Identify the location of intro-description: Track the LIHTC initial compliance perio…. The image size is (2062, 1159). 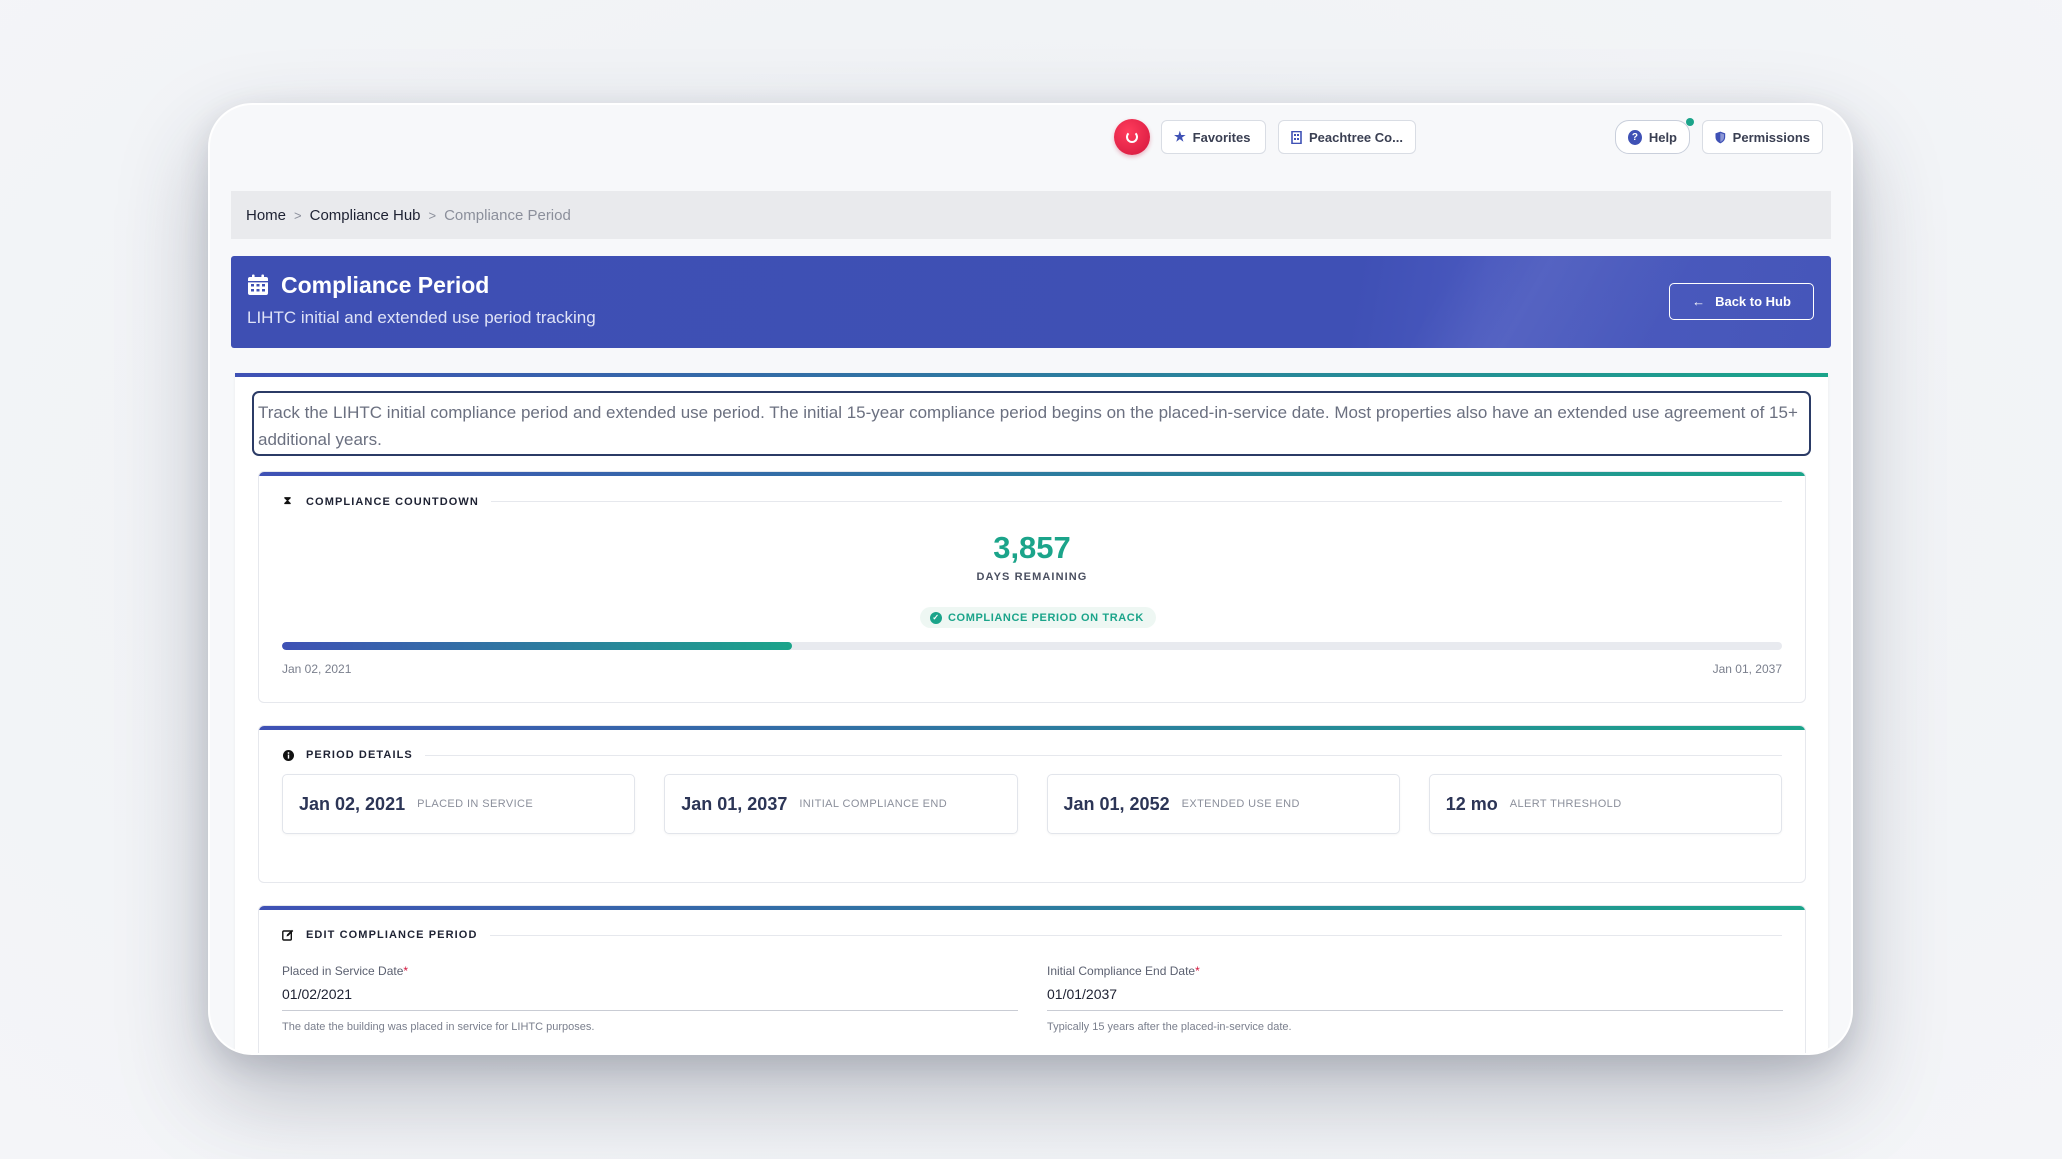
(1031, 423).